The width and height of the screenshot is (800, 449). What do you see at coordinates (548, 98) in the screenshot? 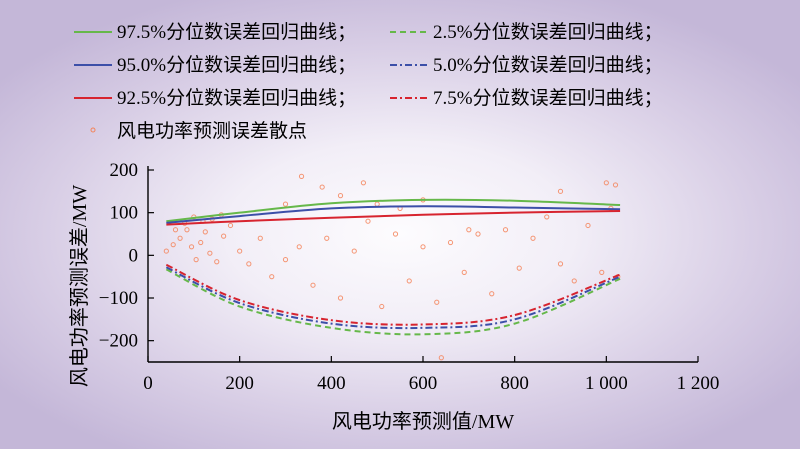
I see `legend-label: 7.5%分位数误差回归曲线；` at bounding box center [548, 98].